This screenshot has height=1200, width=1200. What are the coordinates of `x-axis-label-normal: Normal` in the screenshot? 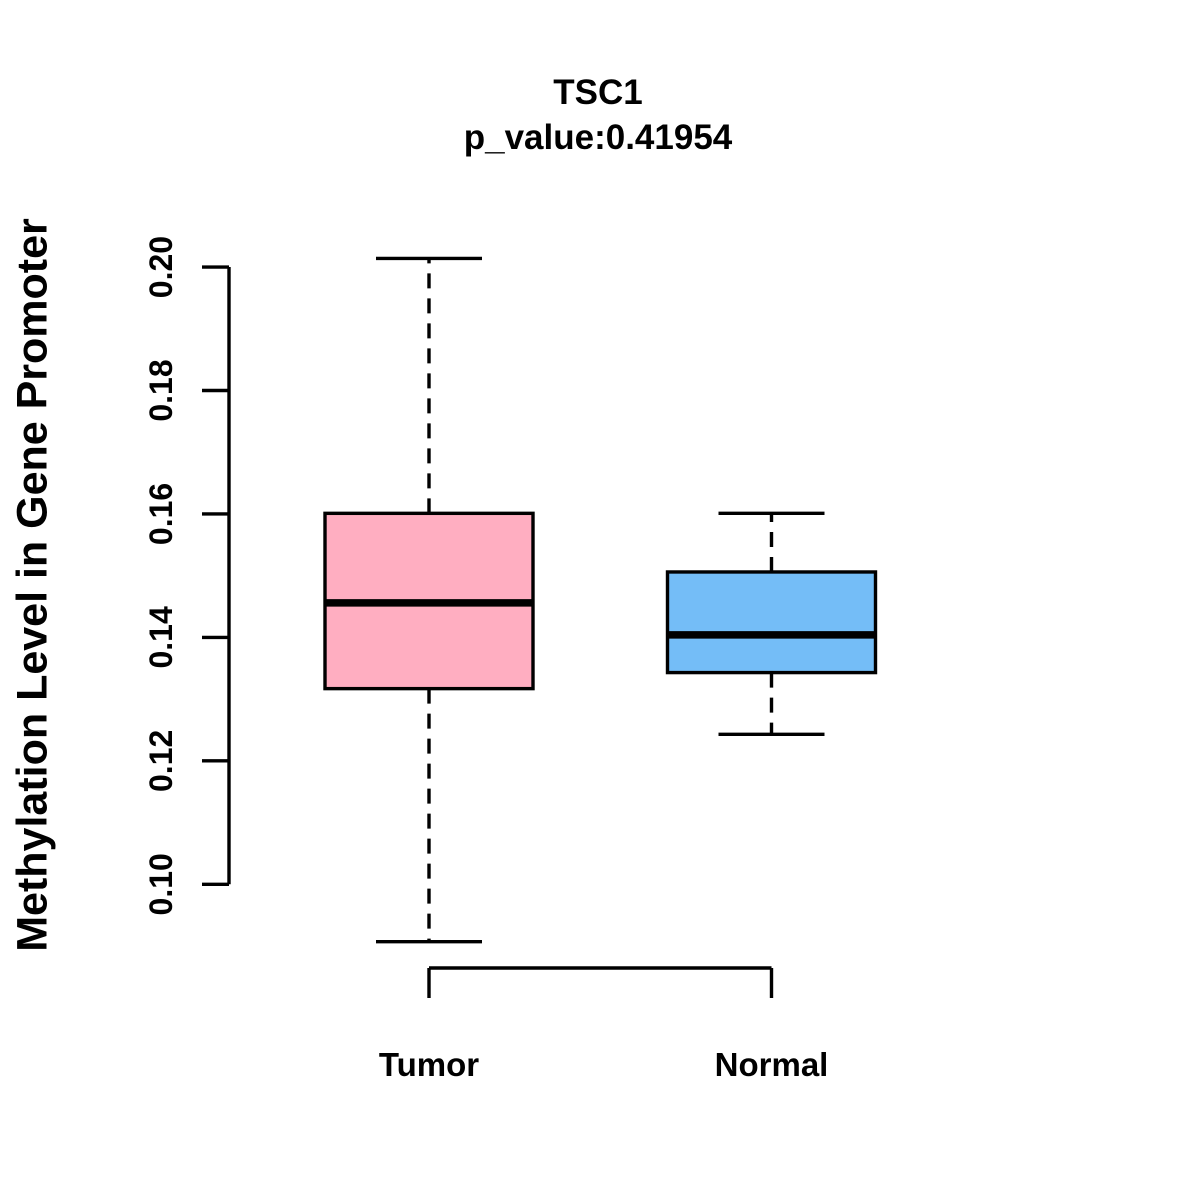 It's located at (772, 1064).